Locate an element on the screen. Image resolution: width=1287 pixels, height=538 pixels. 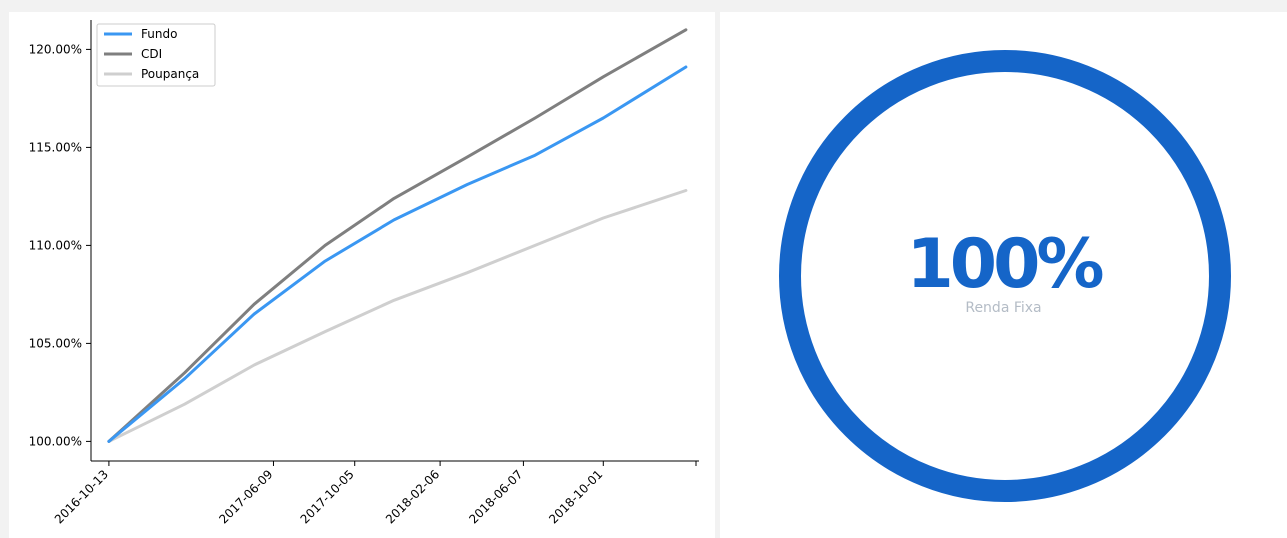
x-tick-label: 2017-06-09 is located at coordinates (245, 496).